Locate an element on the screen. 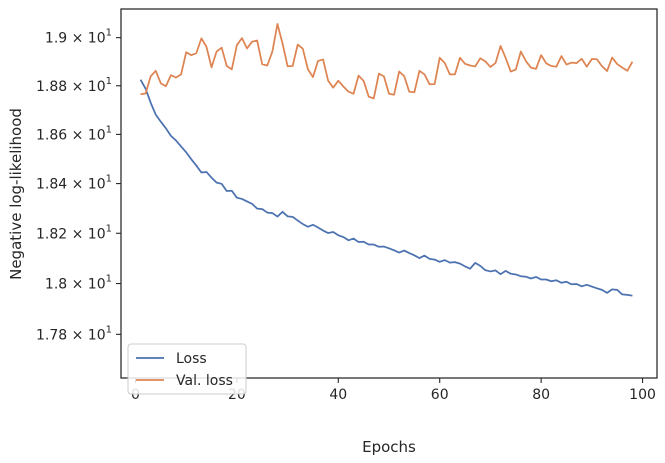 The image size is (665, 463). x-tick-label: 0 is located at coordinates (135, 395).